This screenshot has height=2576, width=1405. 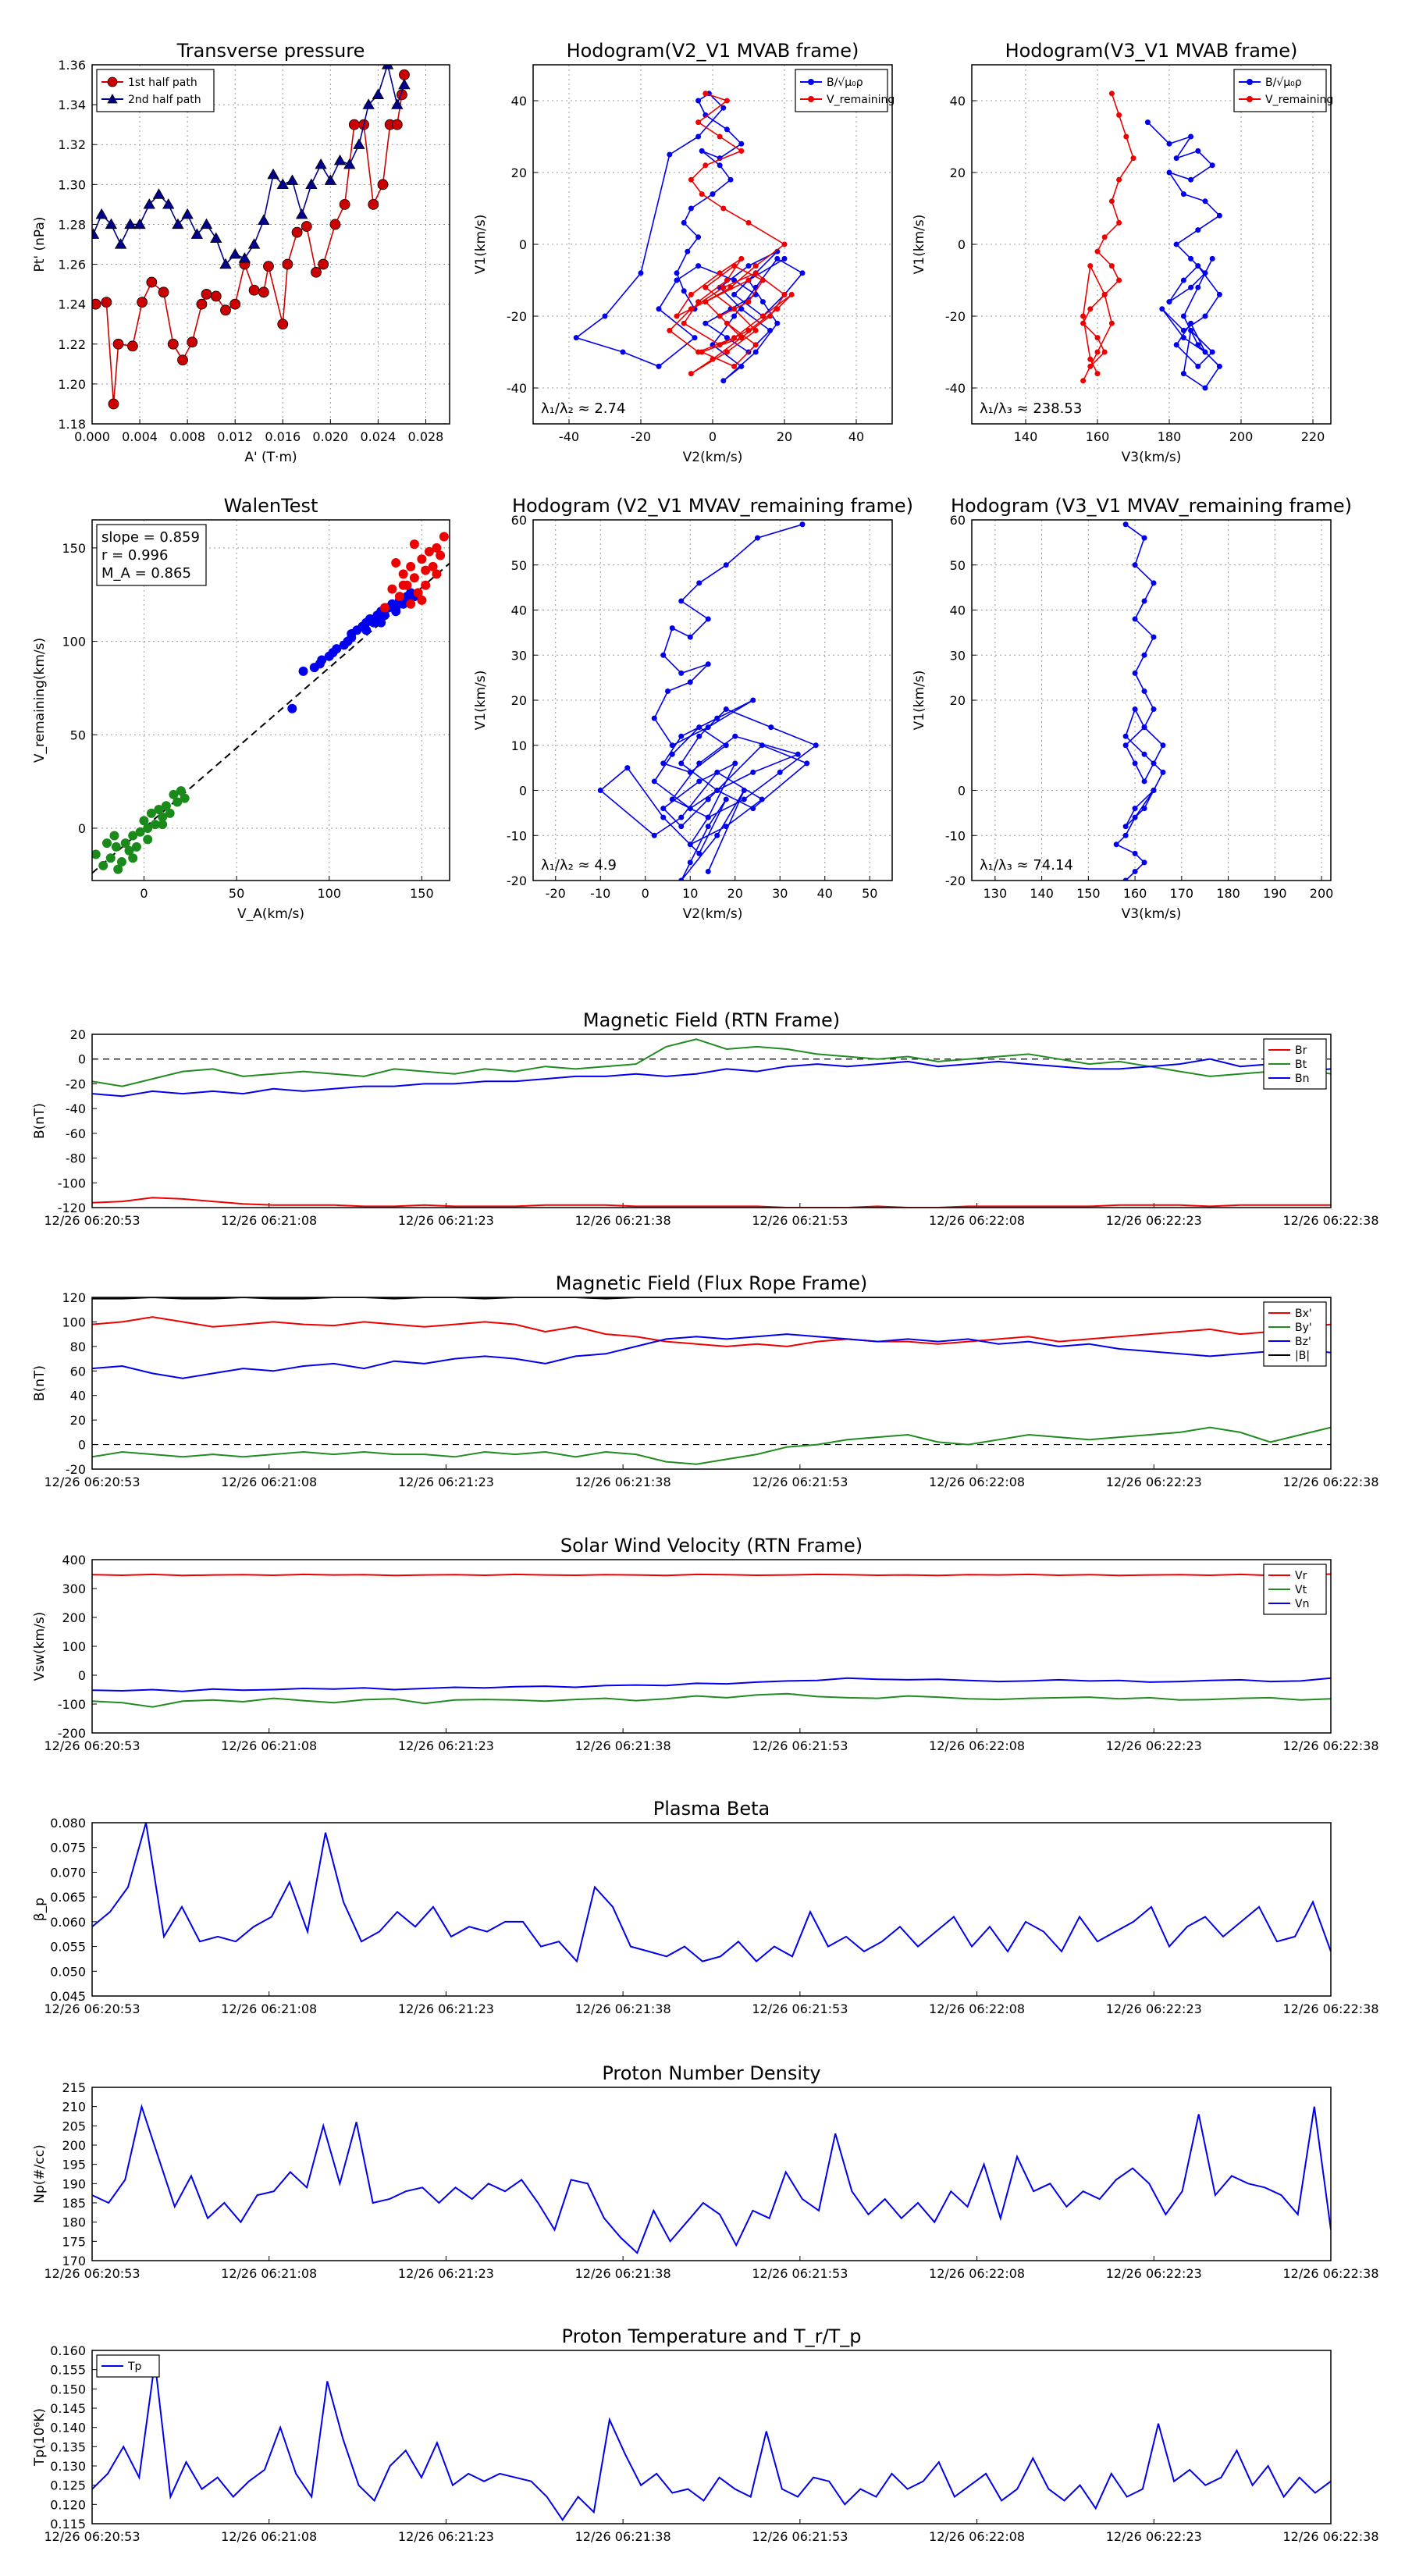 What do you see at coordinates (517, 880) in the screenshot?
I see `y-tick-label: -20` at bounding box center [517, 880].